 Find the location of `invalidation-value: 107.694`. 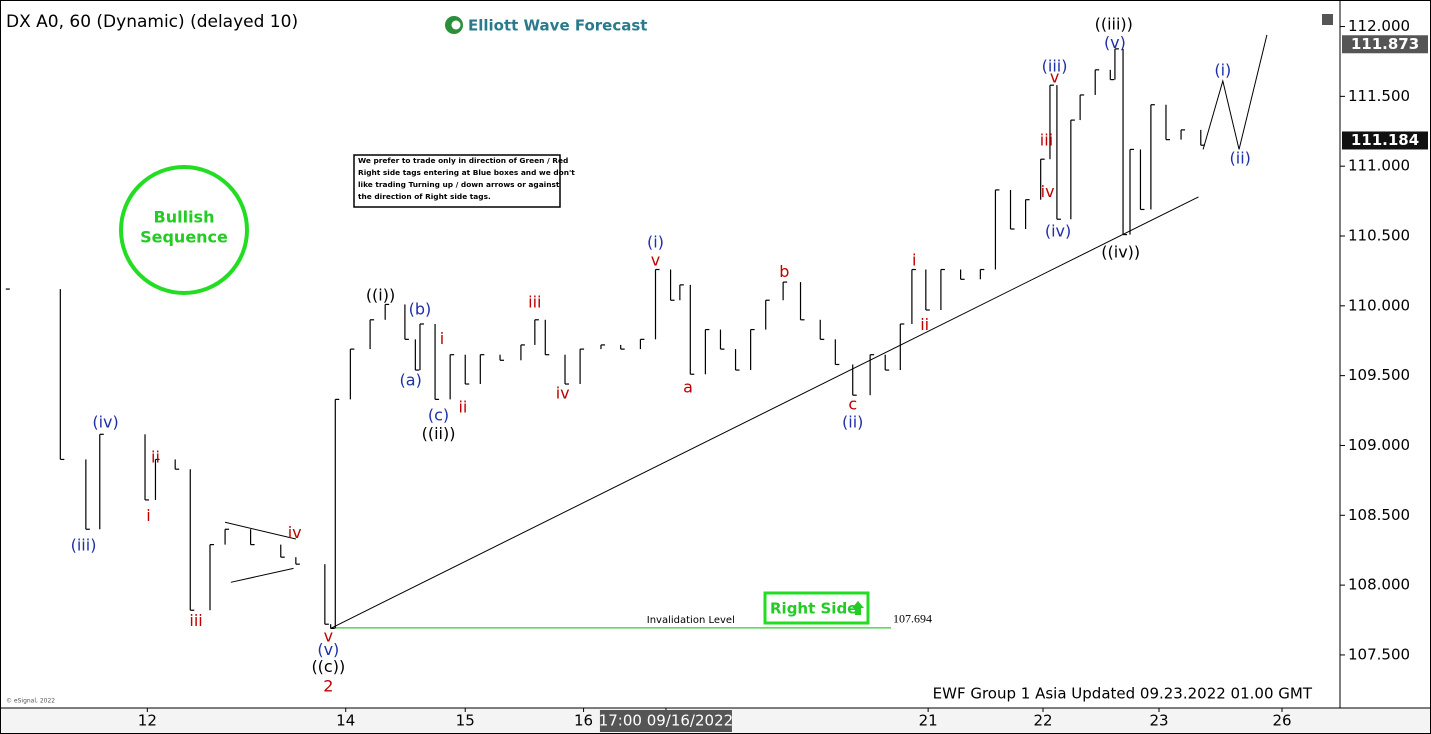

invalidation-value: 107.694 is located at coordinates (912, 619).